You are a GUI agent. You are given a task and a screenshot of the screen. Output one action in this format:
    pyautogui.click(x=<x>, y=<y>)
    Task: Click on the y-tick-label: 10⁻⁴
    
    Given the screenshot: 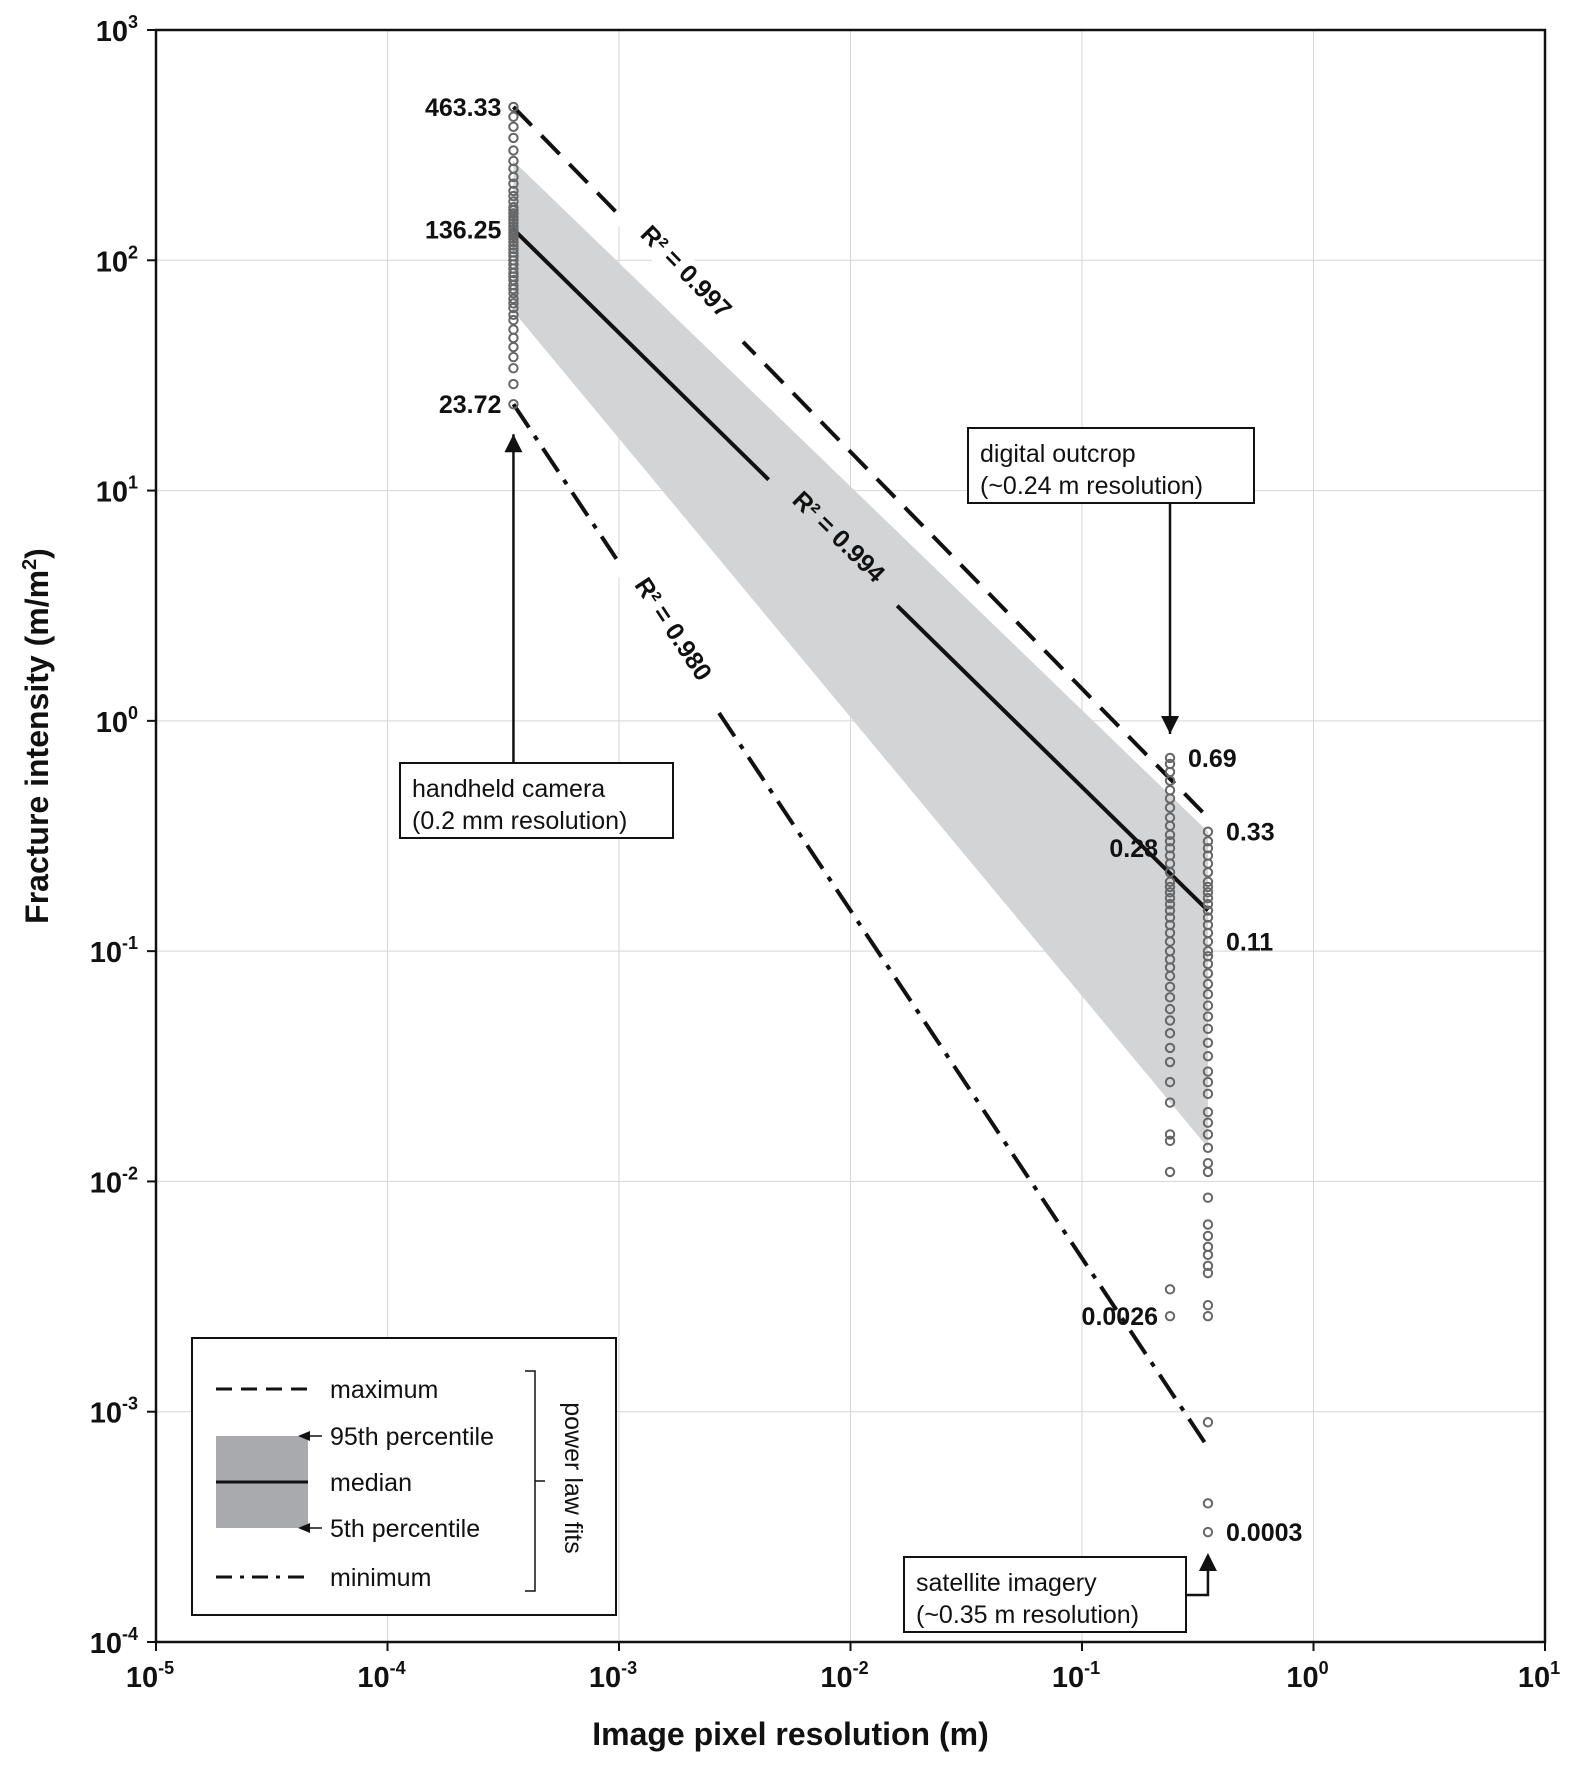 What is the action you would take?
    pyautogui.click(x=114, y=1642)
    